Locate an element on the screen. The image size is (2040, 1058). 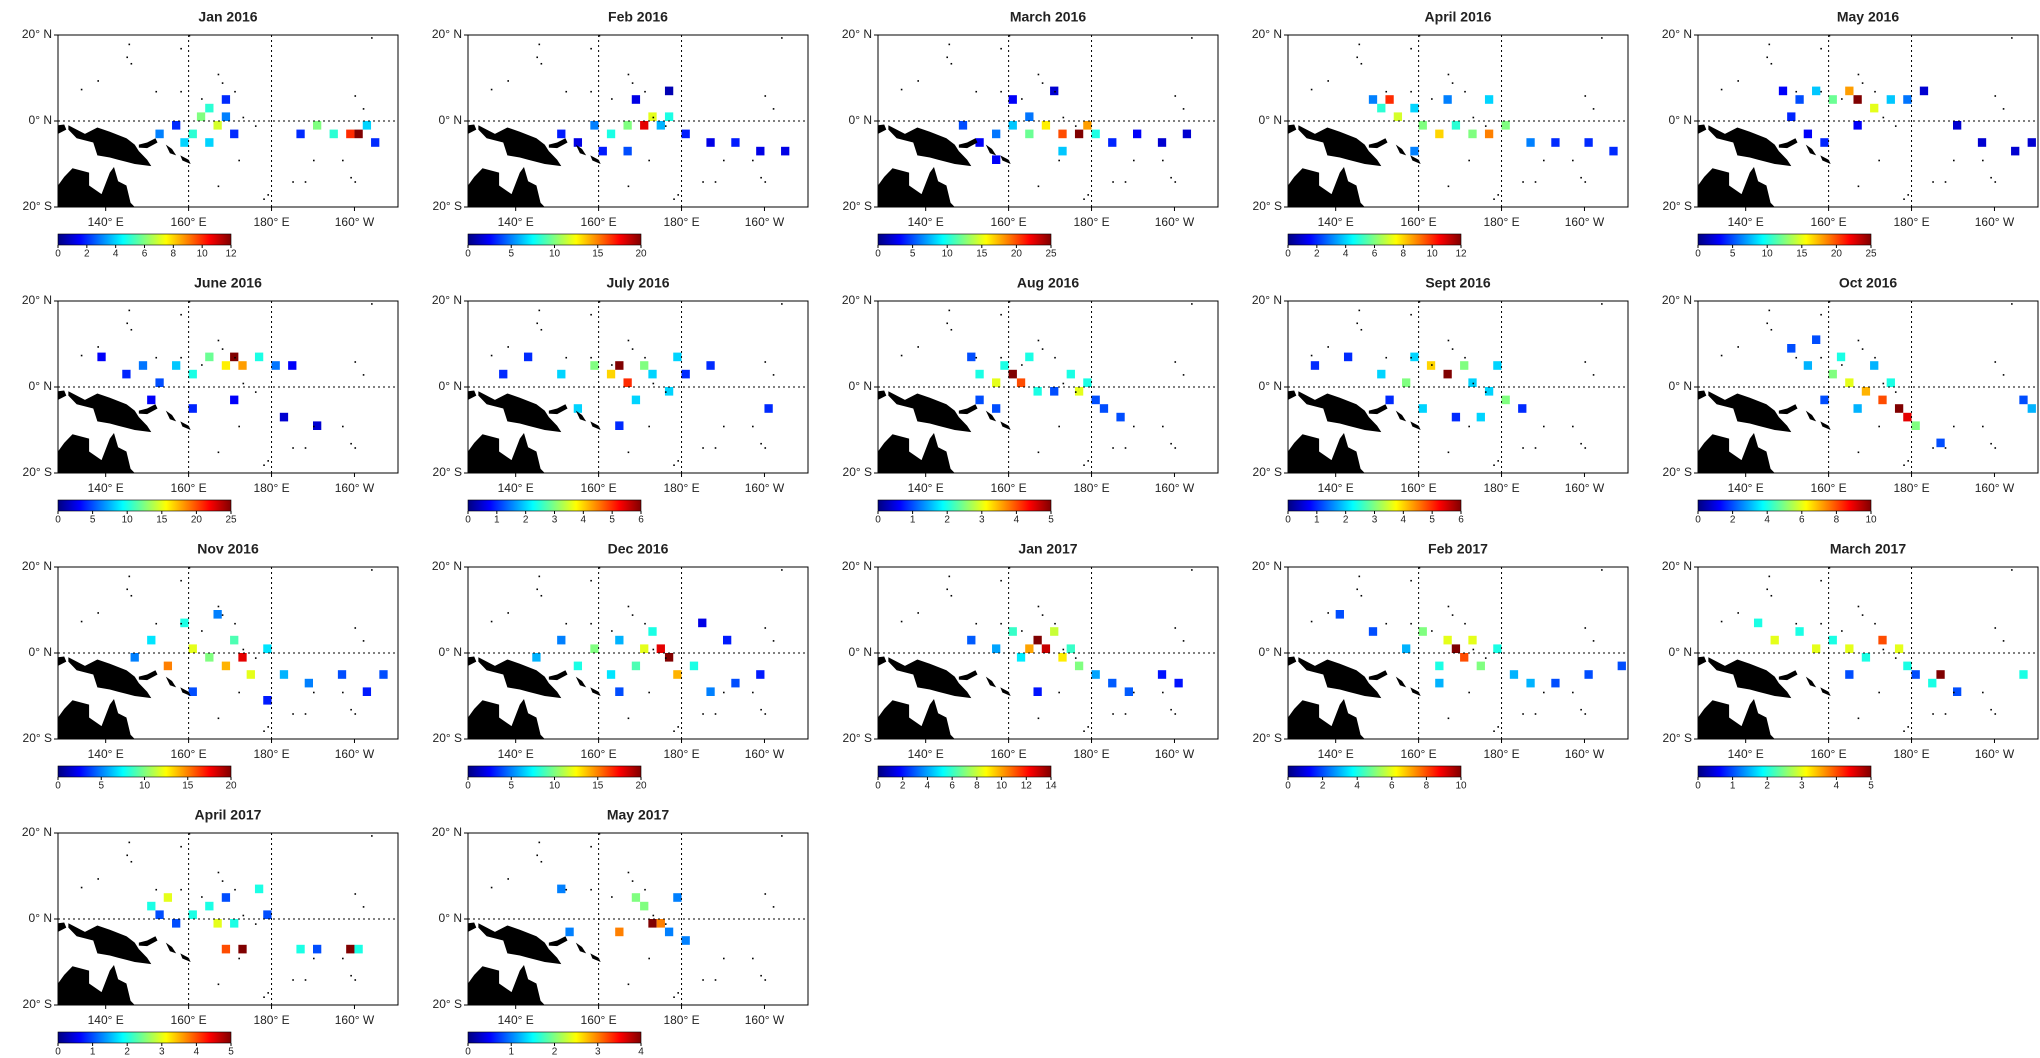
colorbar-tick-label: 10 is located at coordinates (555, 786).